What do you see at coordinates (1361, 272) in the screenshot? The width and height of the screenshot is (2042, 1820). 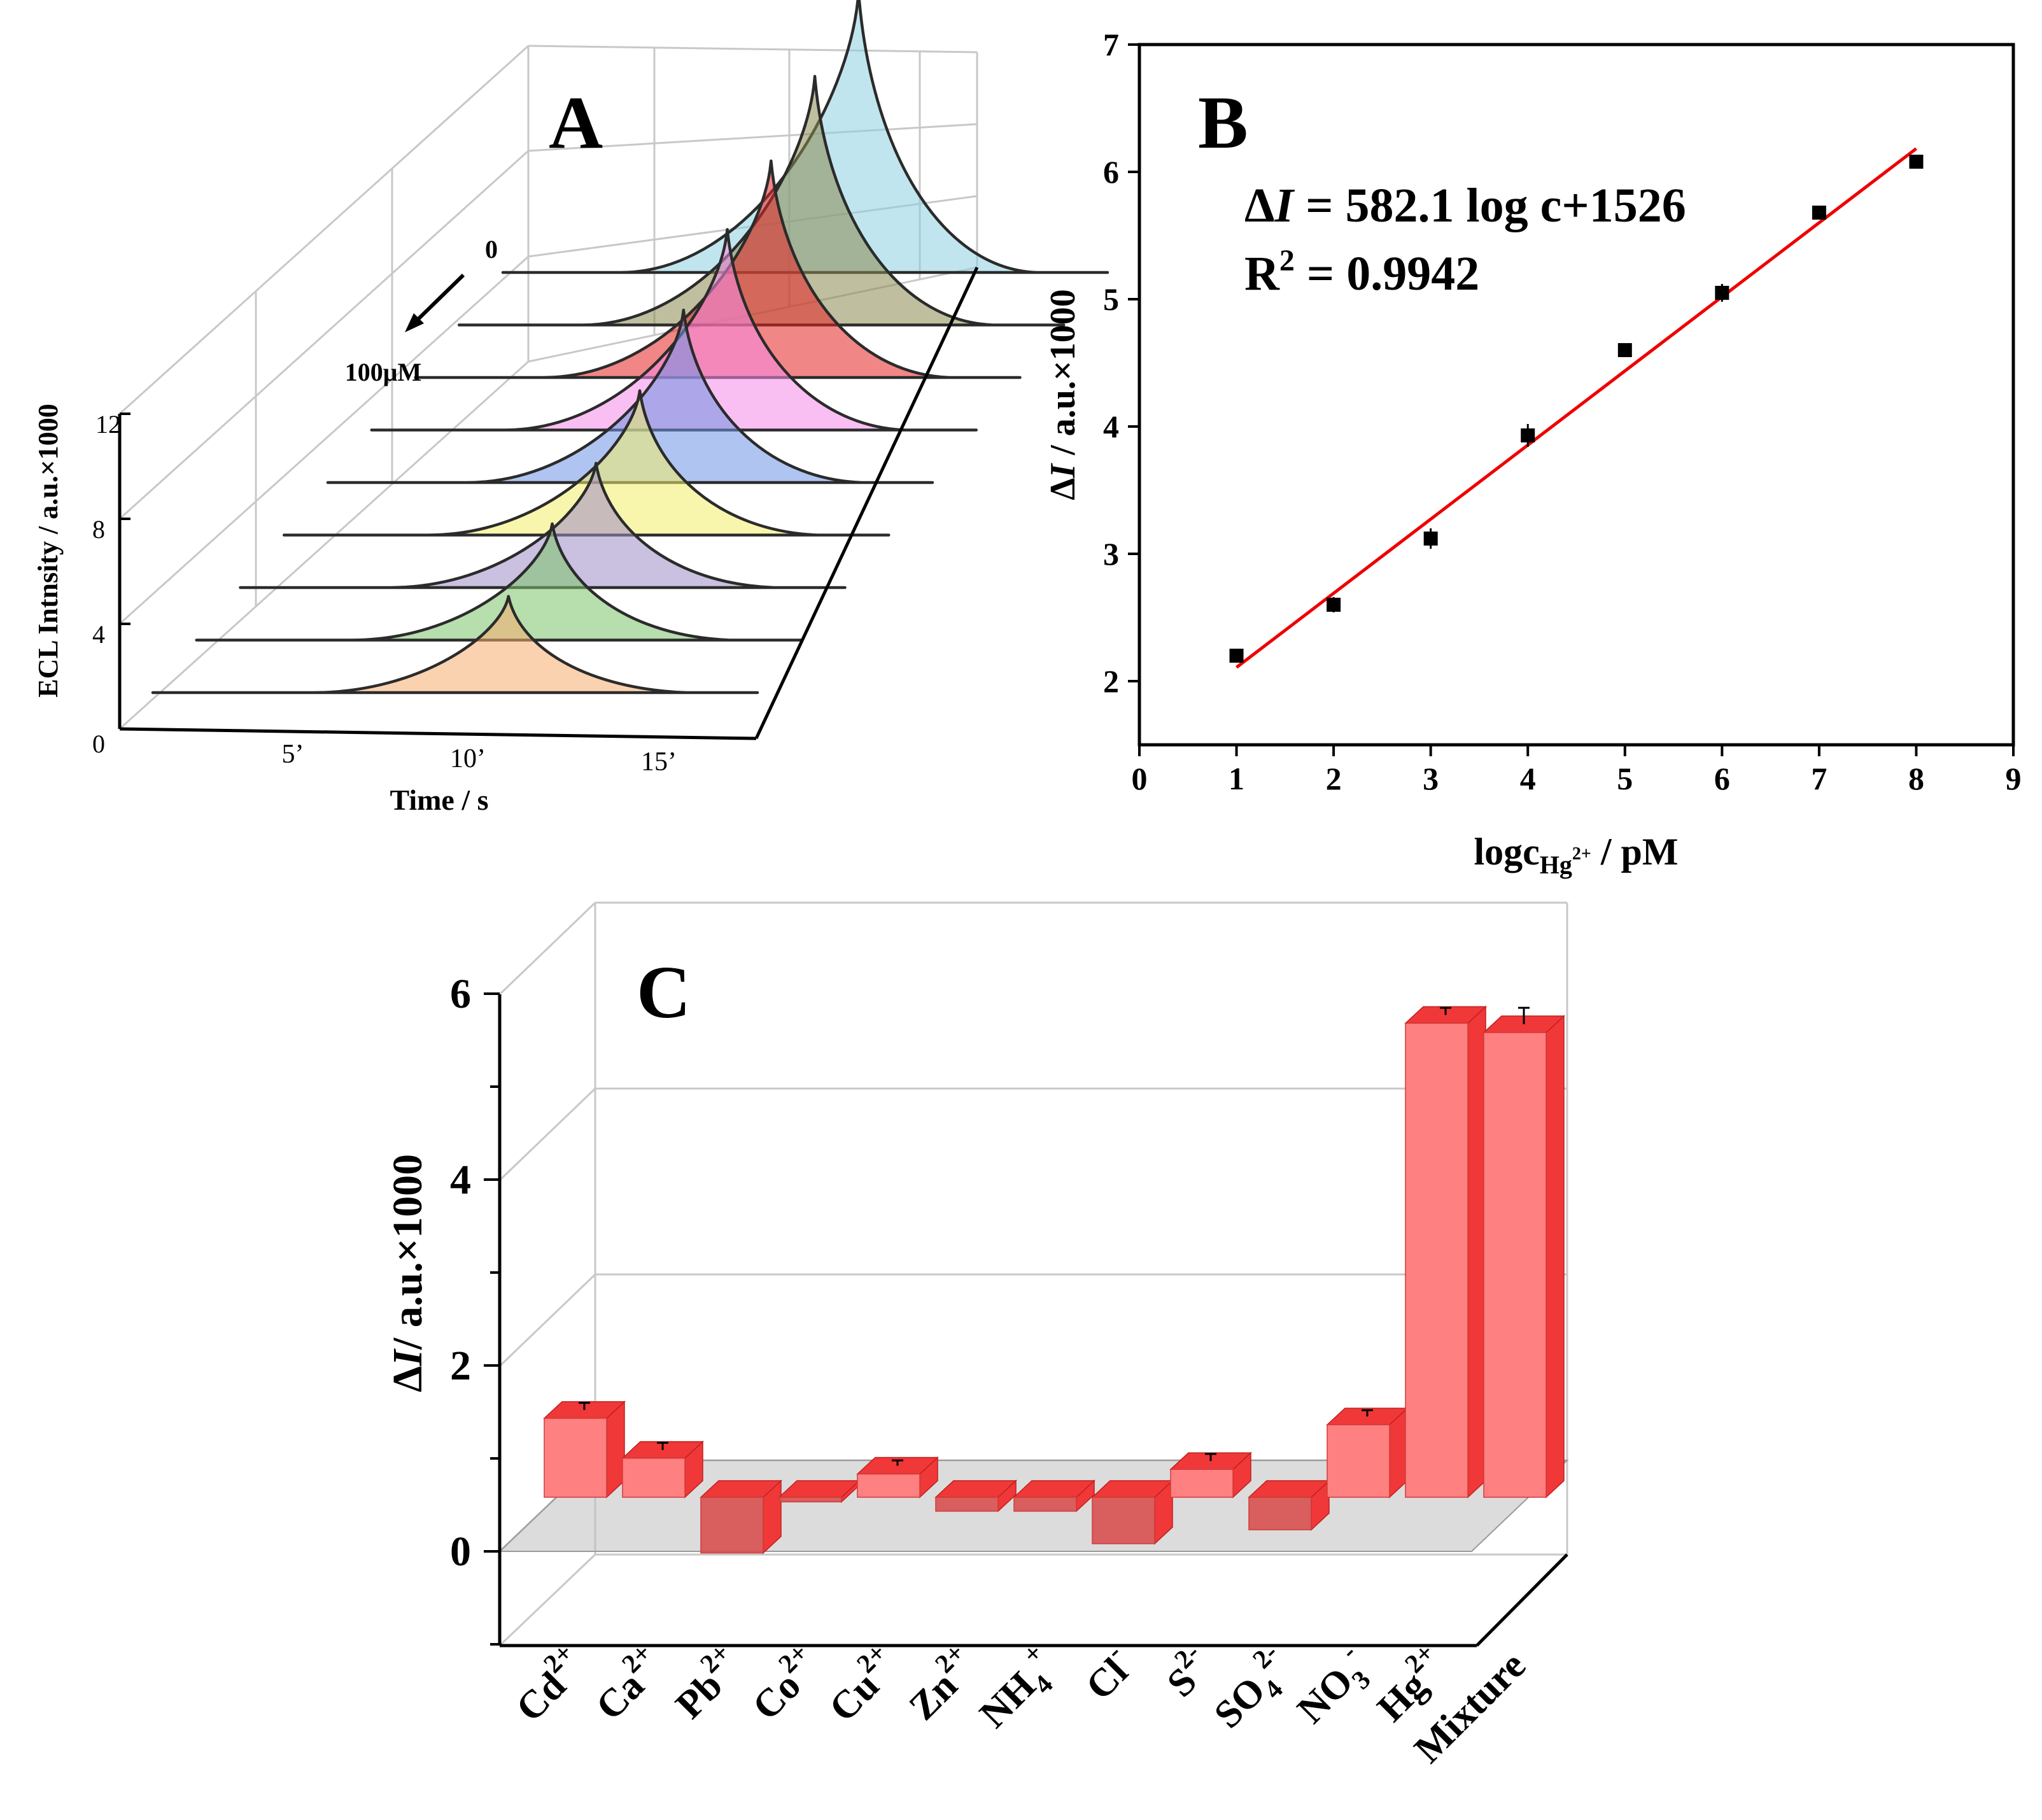 I see `panel-b-r-squared: R2 = 0.9942` at bounding box center [1361, 272].